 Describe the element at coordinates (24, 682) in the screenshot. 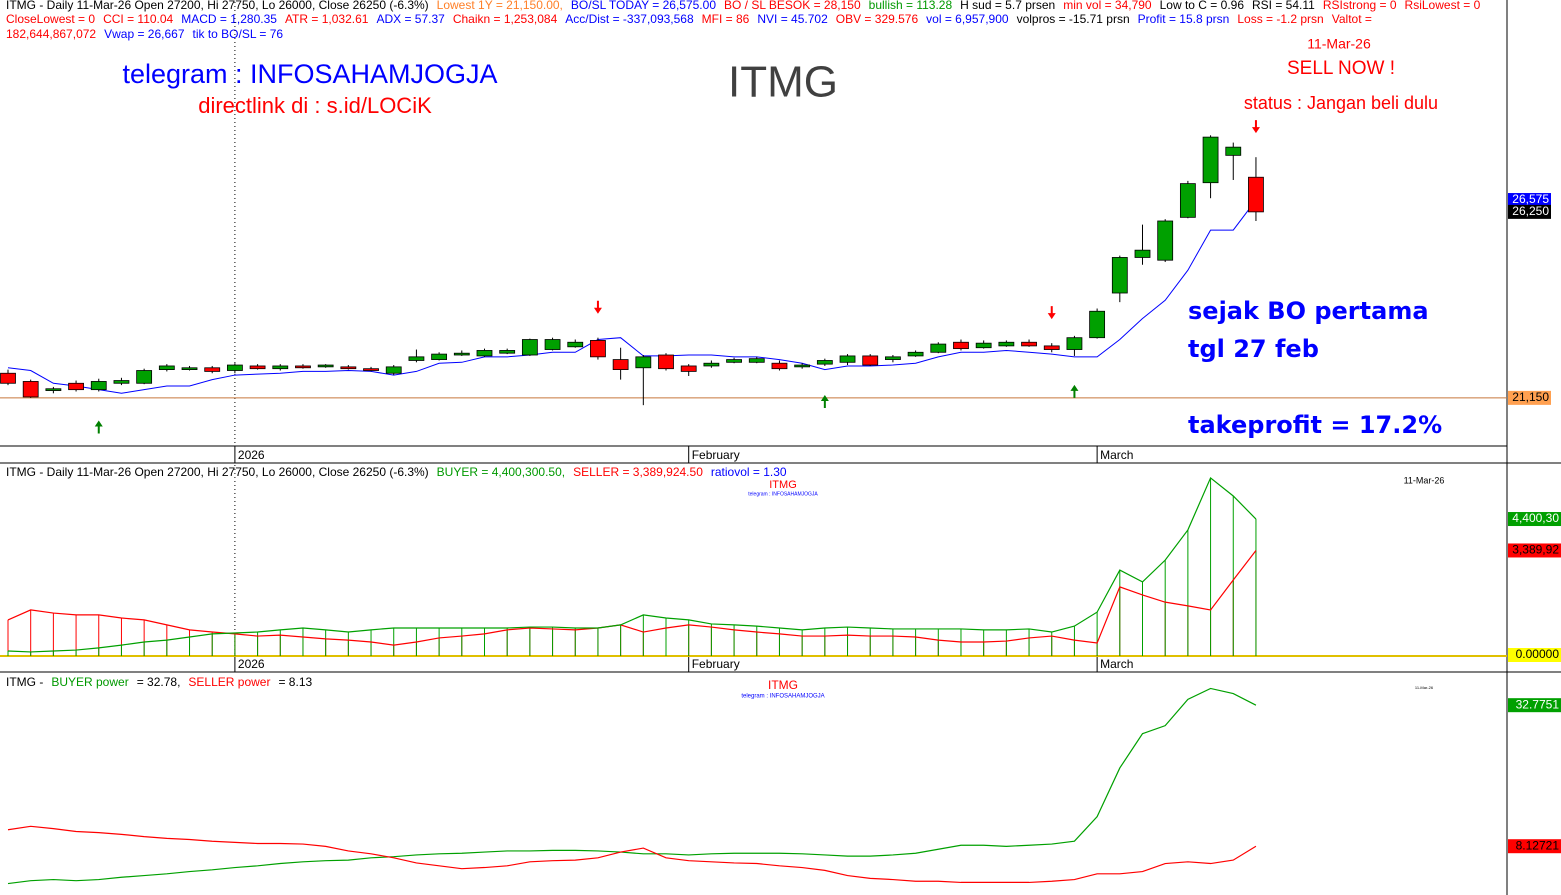

I see `header-item: ITMG -` at that location.